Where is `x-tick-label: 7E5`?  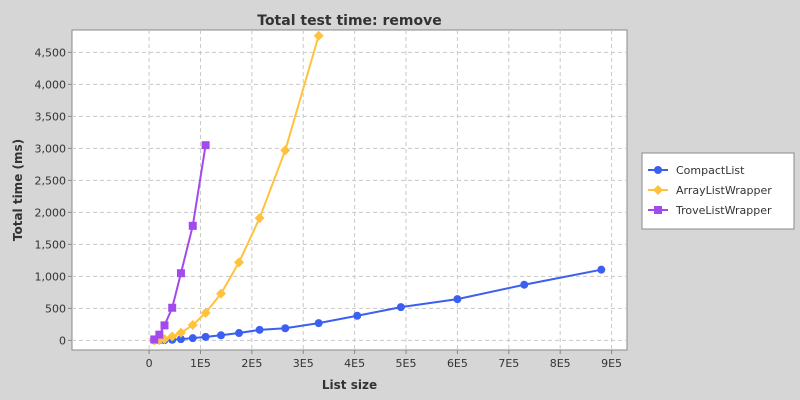
x-tick-label: 7E5 is located at coordinates (508, 363).